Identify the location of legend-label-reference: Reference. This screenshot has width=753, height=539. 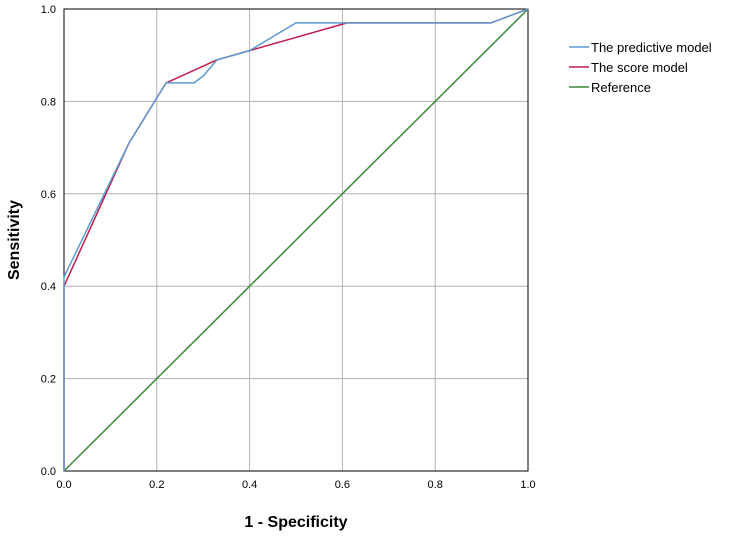
(621, 87).